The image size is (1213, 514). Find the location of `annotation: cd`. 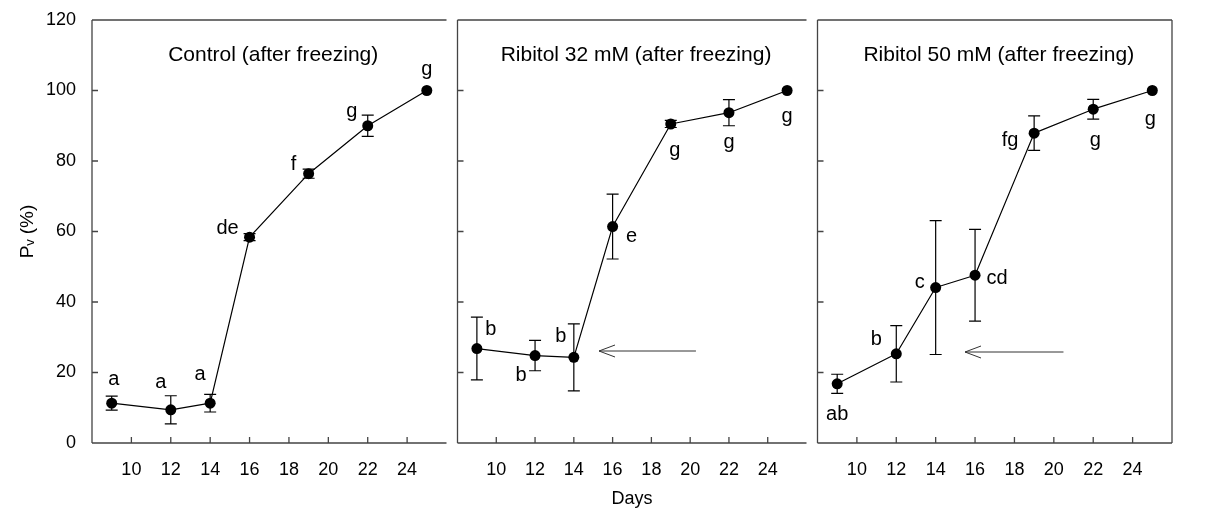

annotation: cd is located at coordinates (997, 276).